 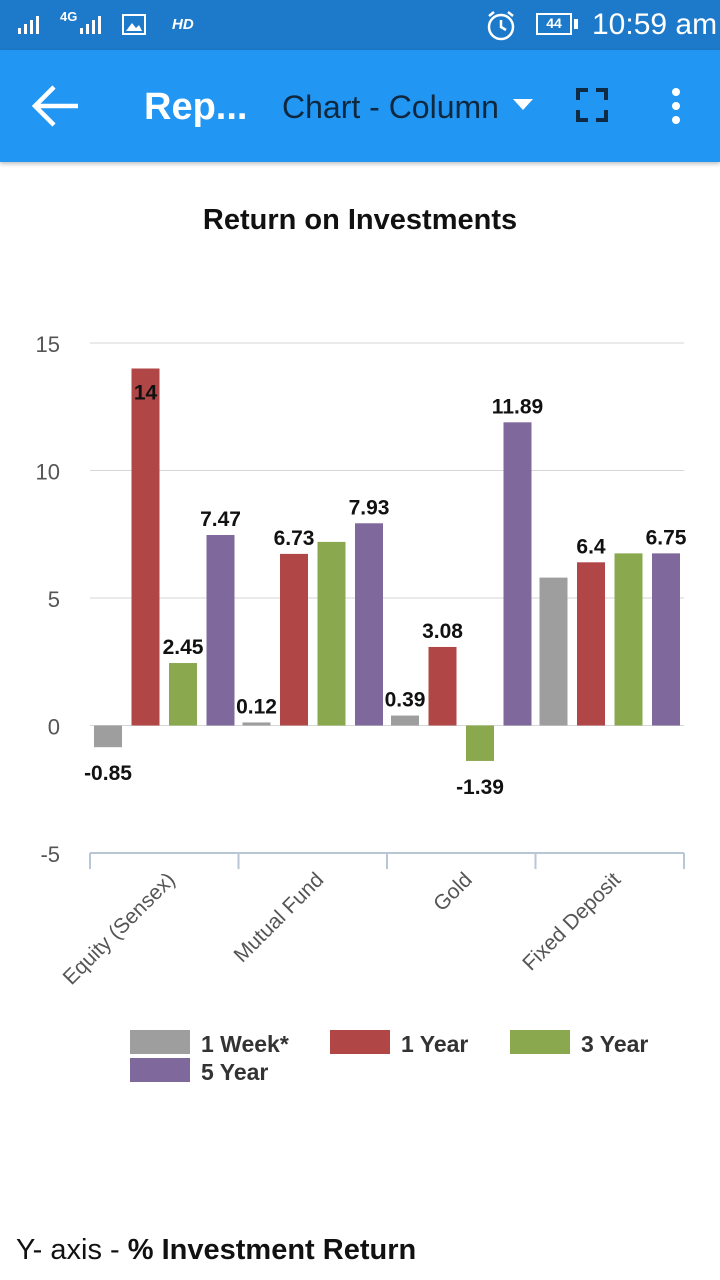 I want to click on legend-label: 5 Year, so click(x=234, y=1072).